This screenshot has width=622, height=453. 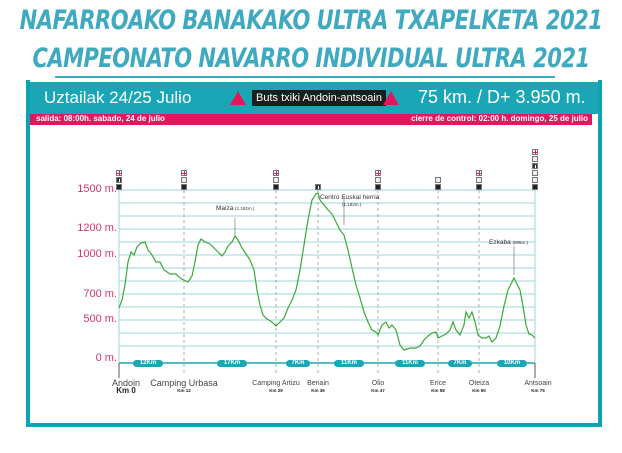 What do you see at coordinates (232, 363) in the screenshot?
I see `segment-pill: 17Km` at bounding box center [232, 363].